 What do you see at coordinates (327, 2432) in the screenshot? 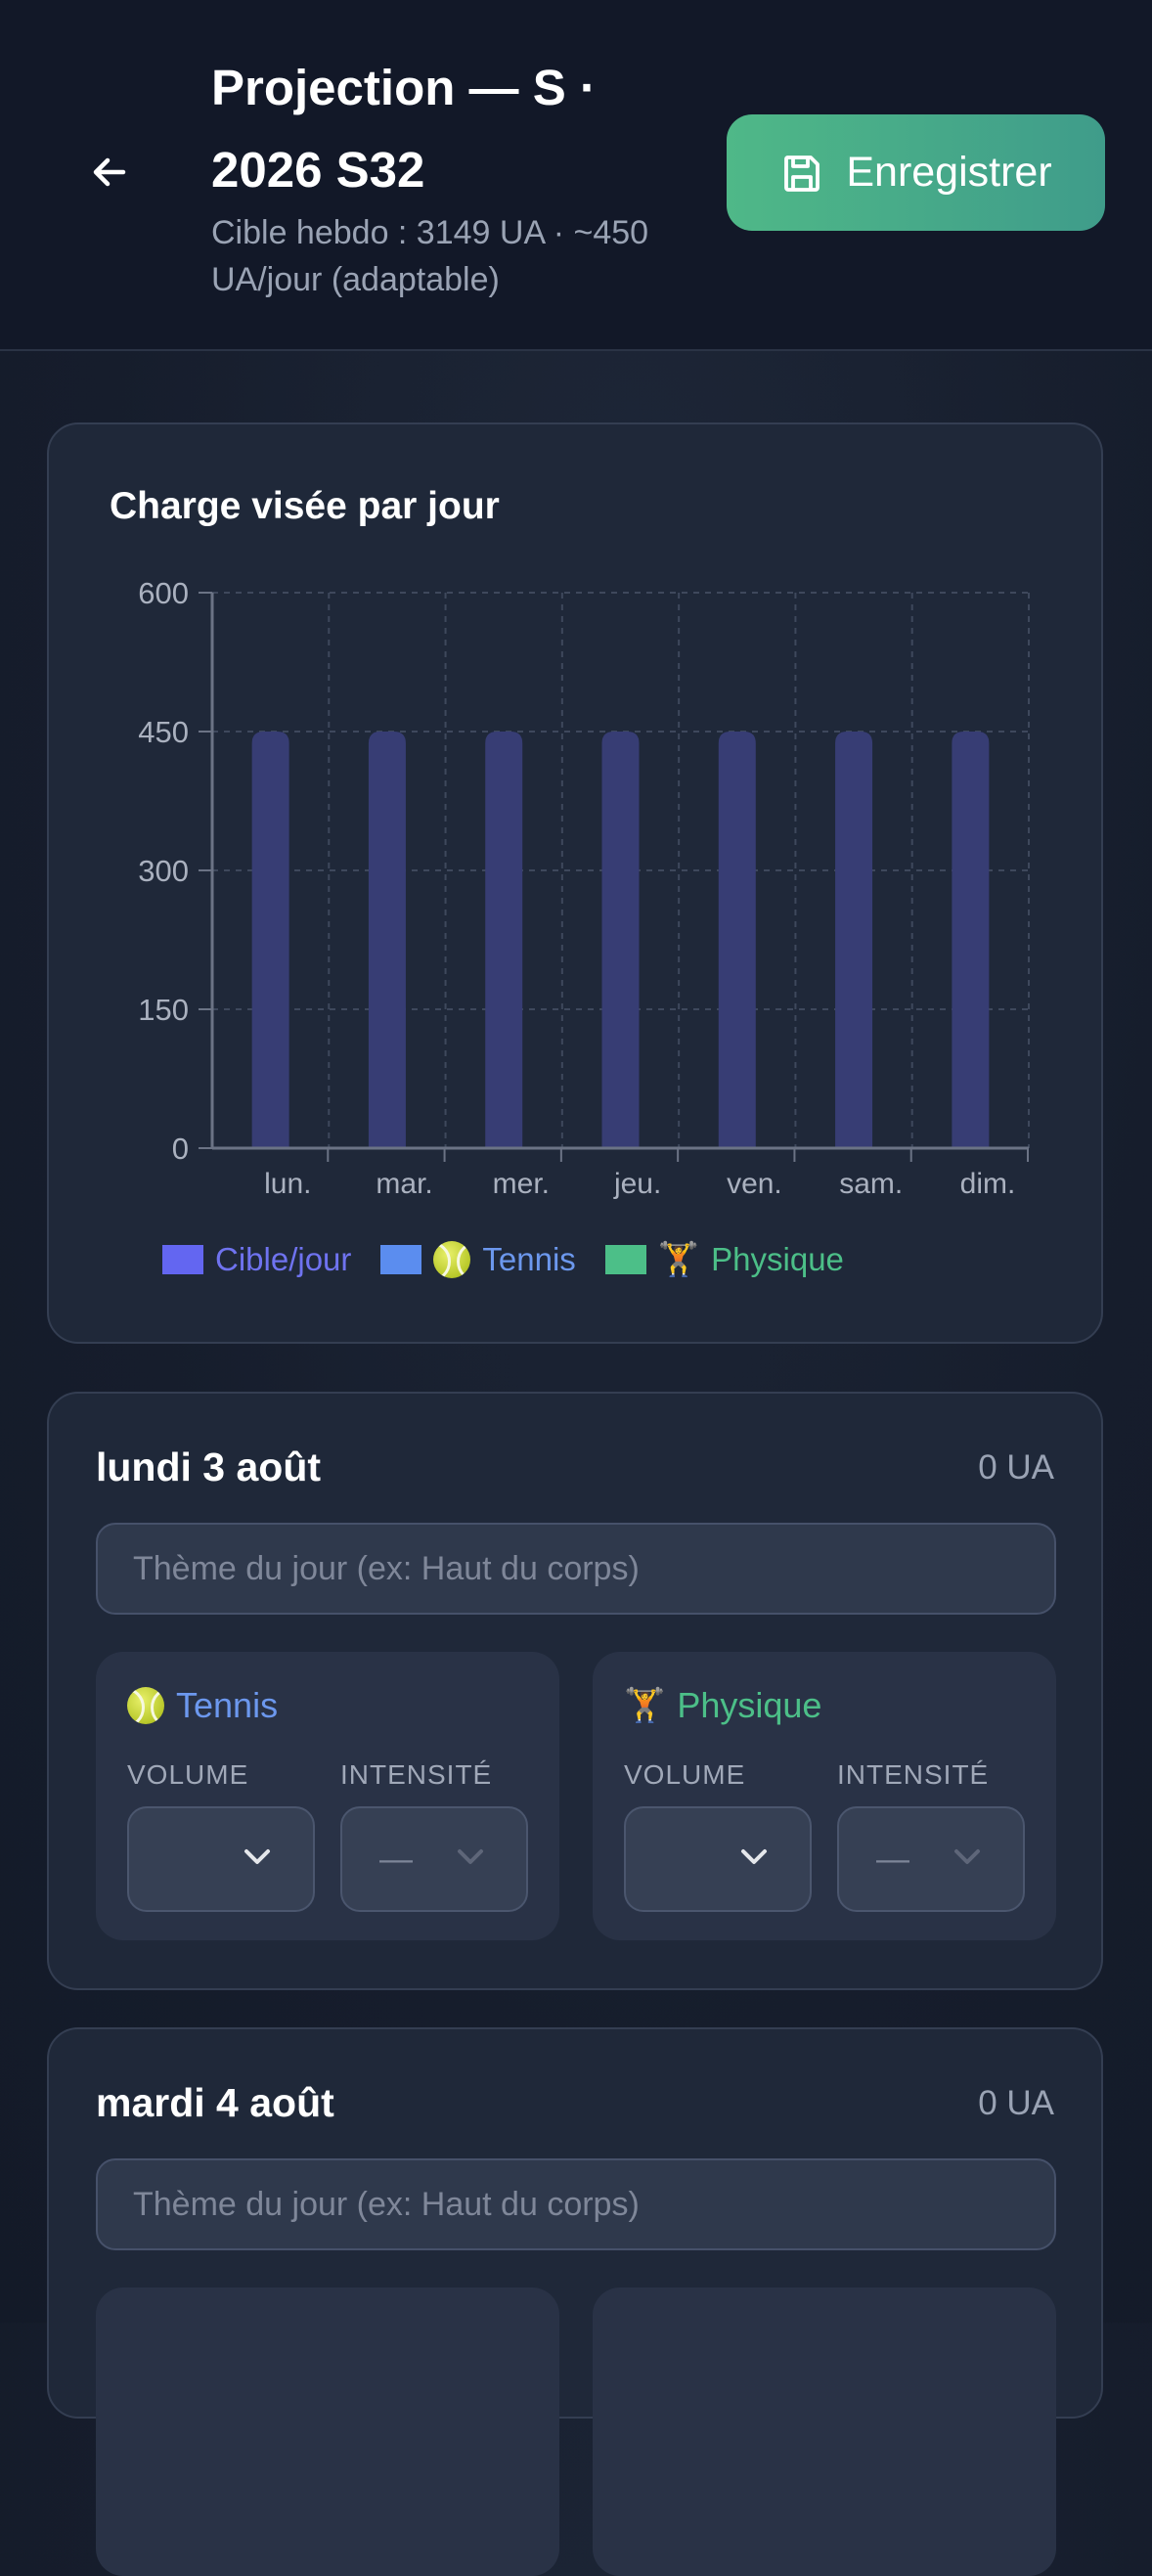
I see `tennis-panel` at bounding box center [327, 2432].